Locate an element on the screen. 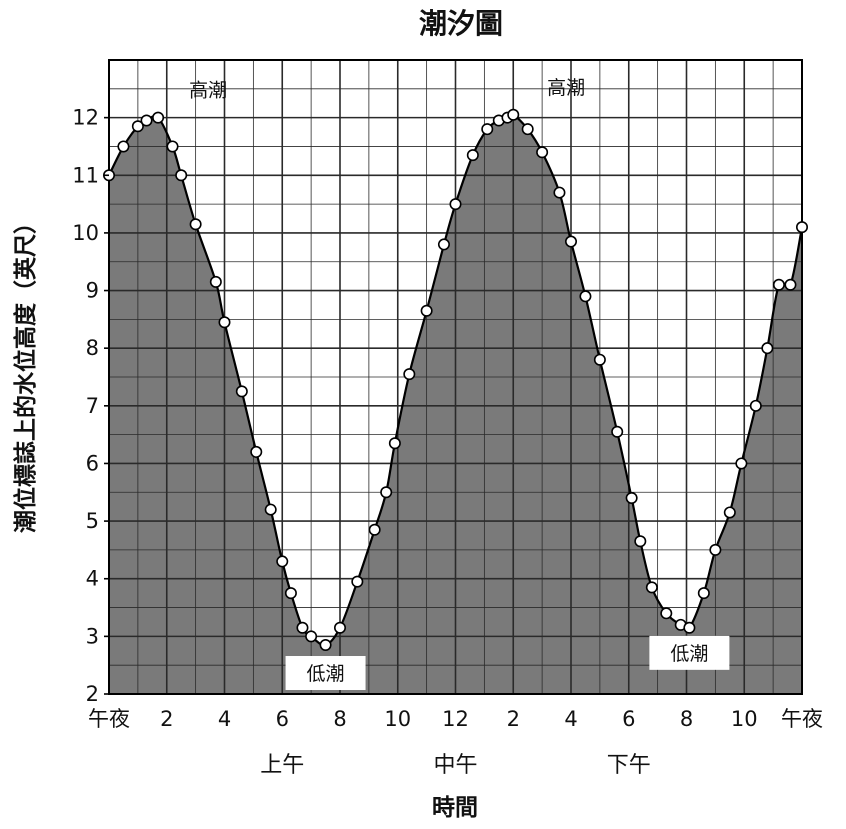 Image resolution: width=846 pixels, height=829 pixels. period-labels: 上午 中午 下午 is located at coordinates (455, 765).